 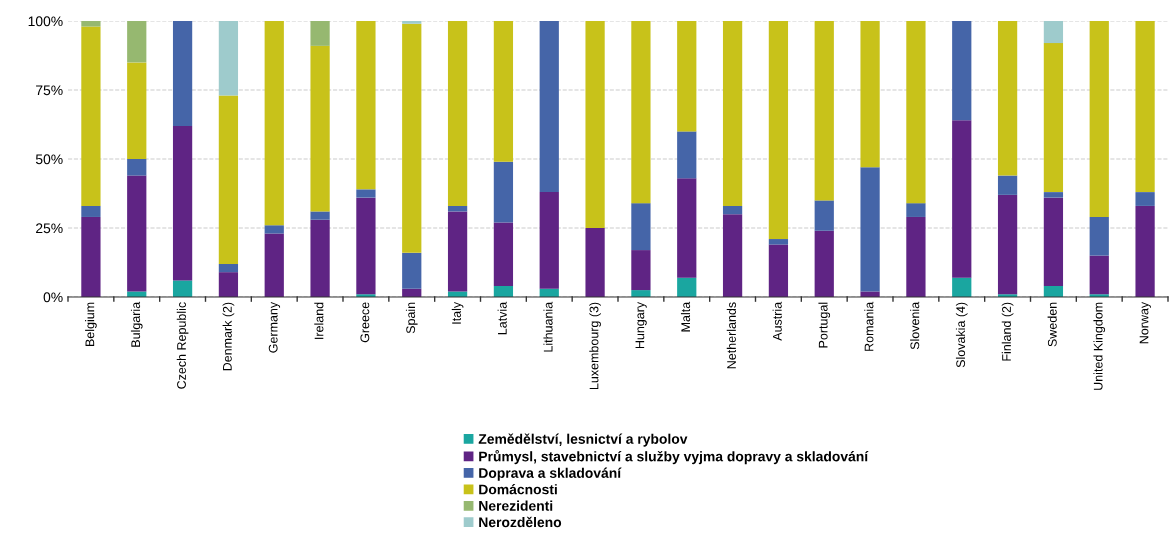 I want to click on x-tick-label: Belgium, so click(x=91, y=324).